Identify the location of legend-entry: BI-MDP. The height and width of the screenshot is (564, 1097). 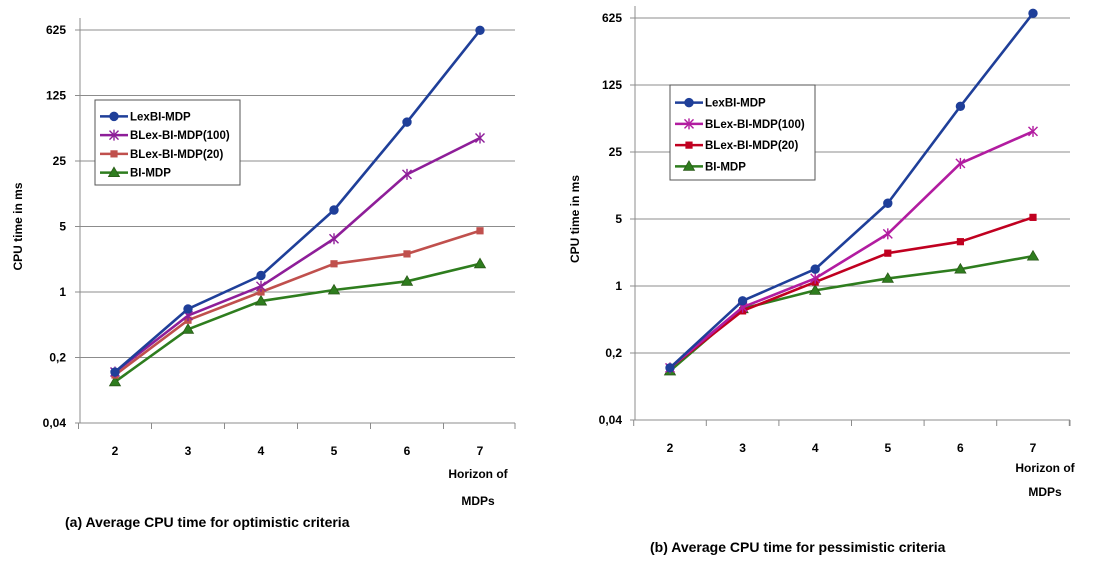
(135, 173).